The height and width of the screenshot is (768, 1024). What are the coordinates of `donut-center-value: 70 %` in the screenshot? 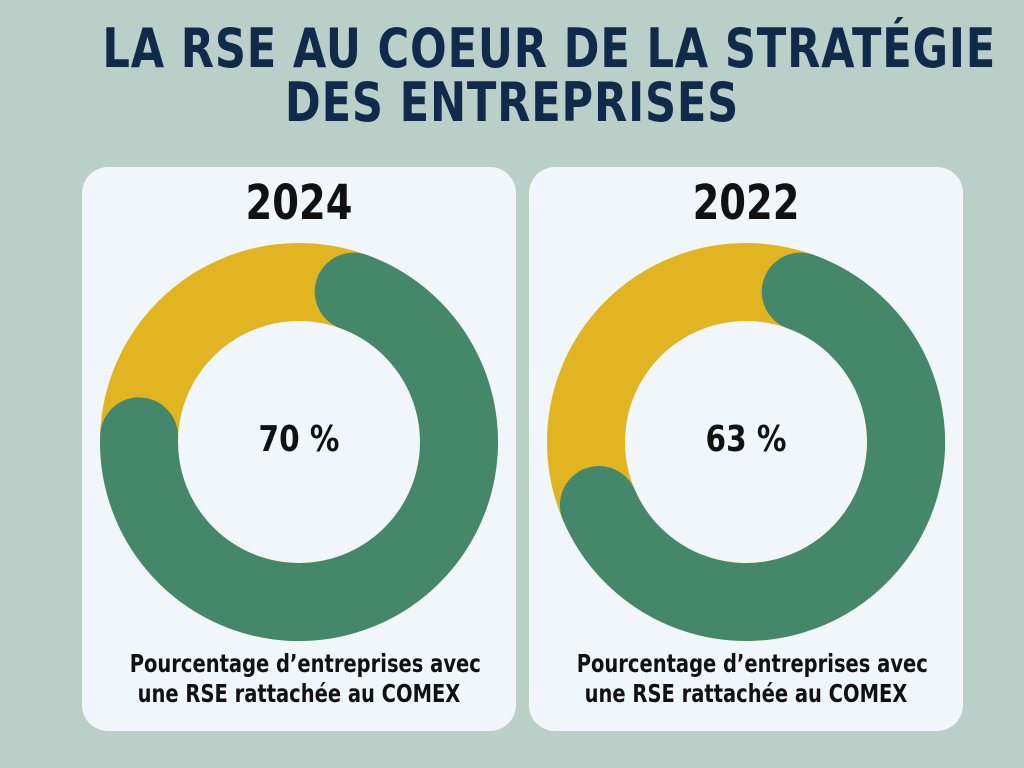 It's located at (299, 439).